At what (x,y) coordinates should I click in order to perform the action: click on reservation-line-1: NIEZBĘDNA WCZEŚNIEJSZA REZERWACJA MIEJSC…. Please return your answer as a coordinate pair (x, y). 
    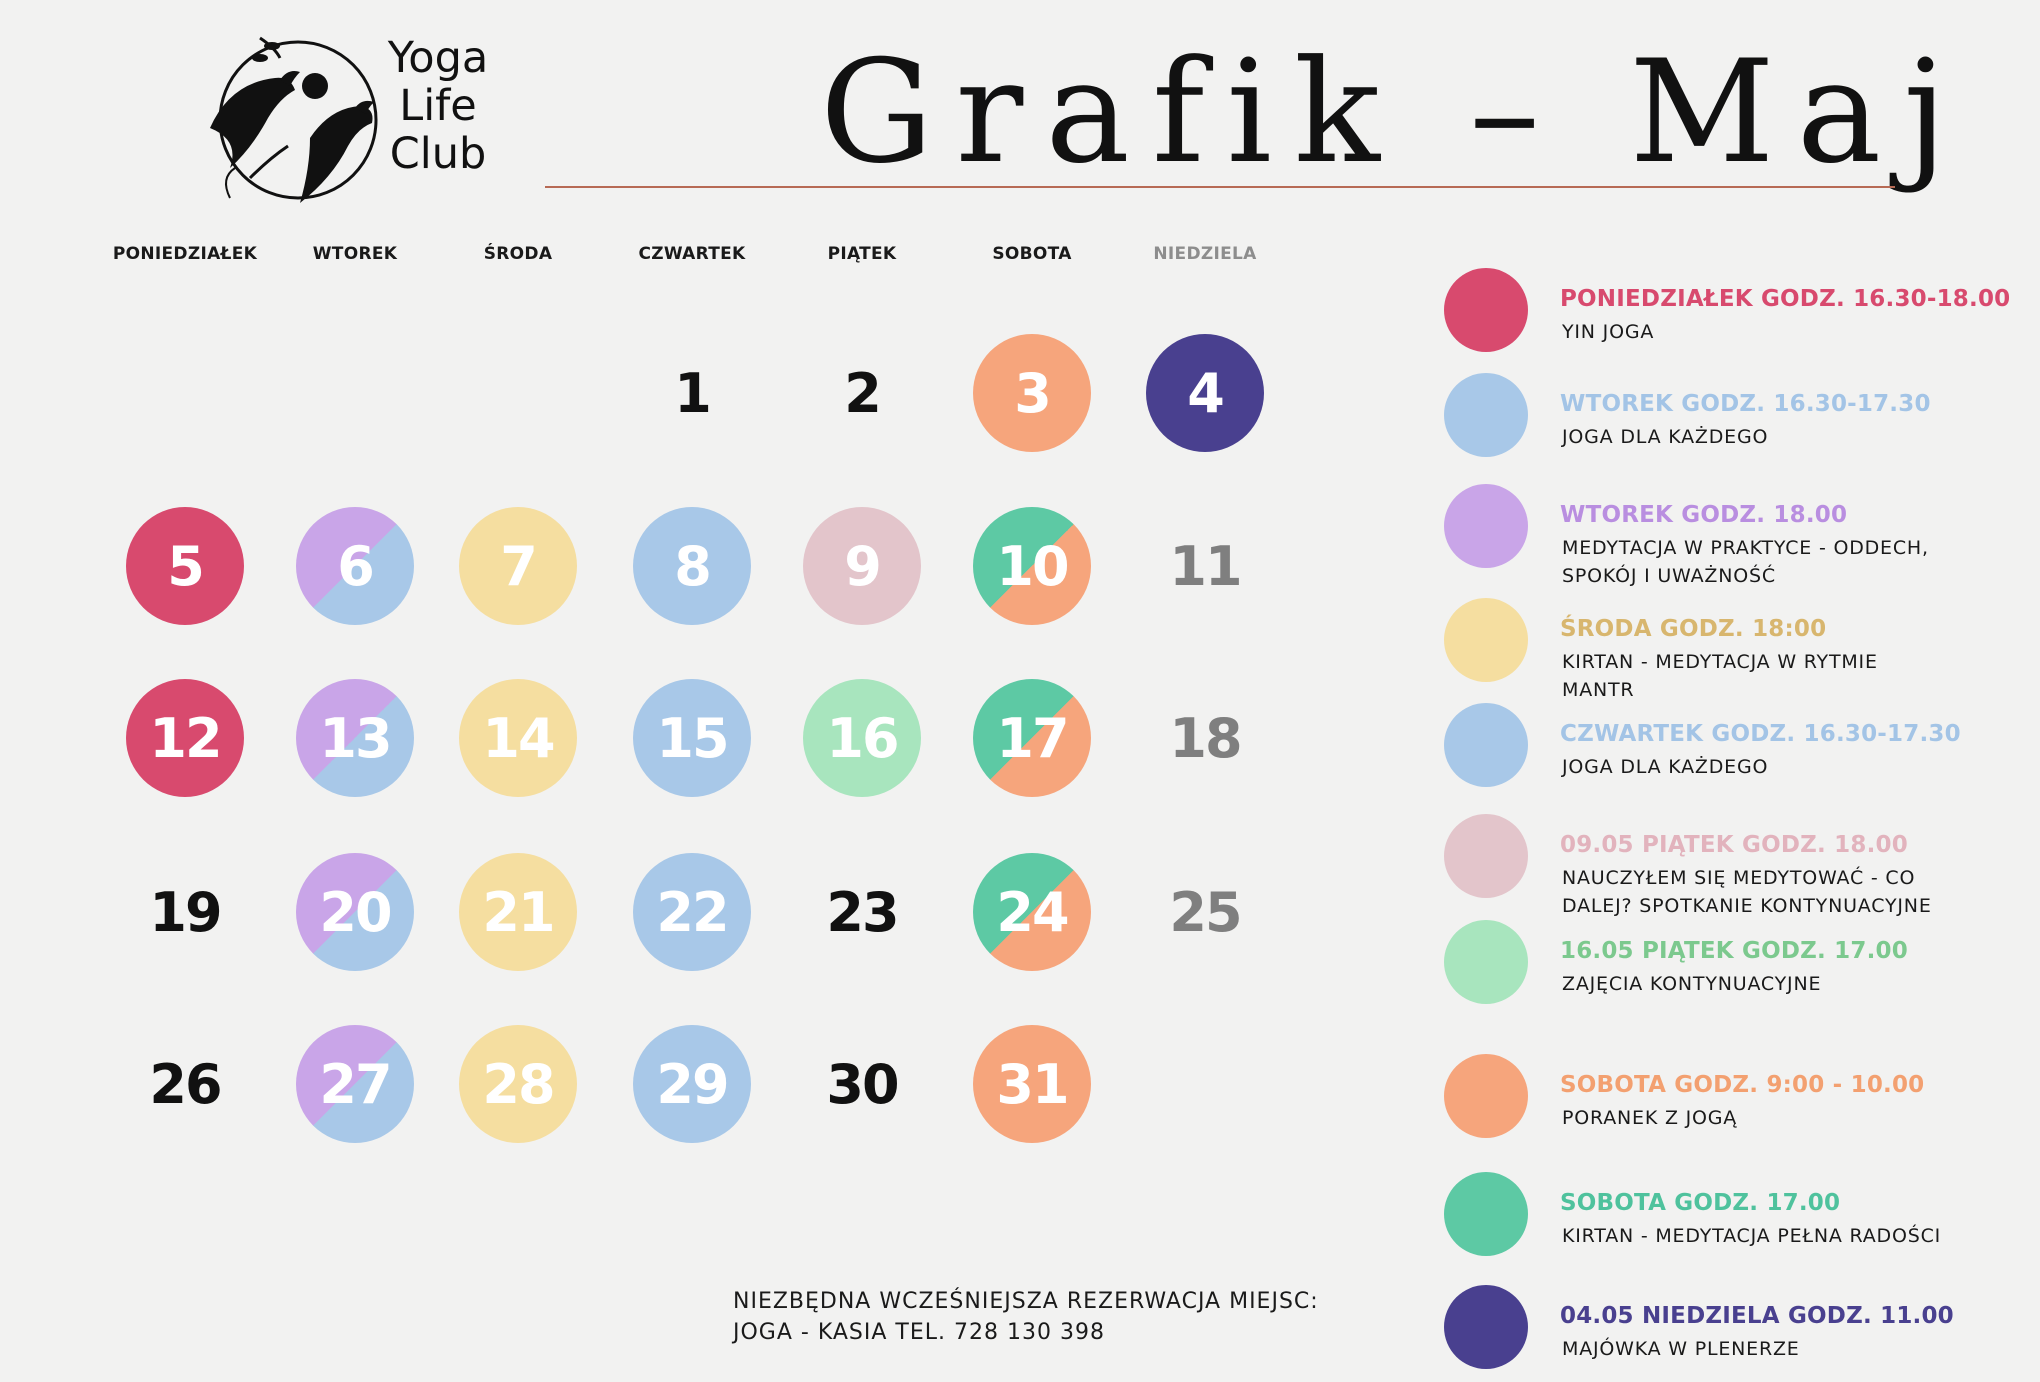
    Looking at the image, I should click on (1026, 1301).